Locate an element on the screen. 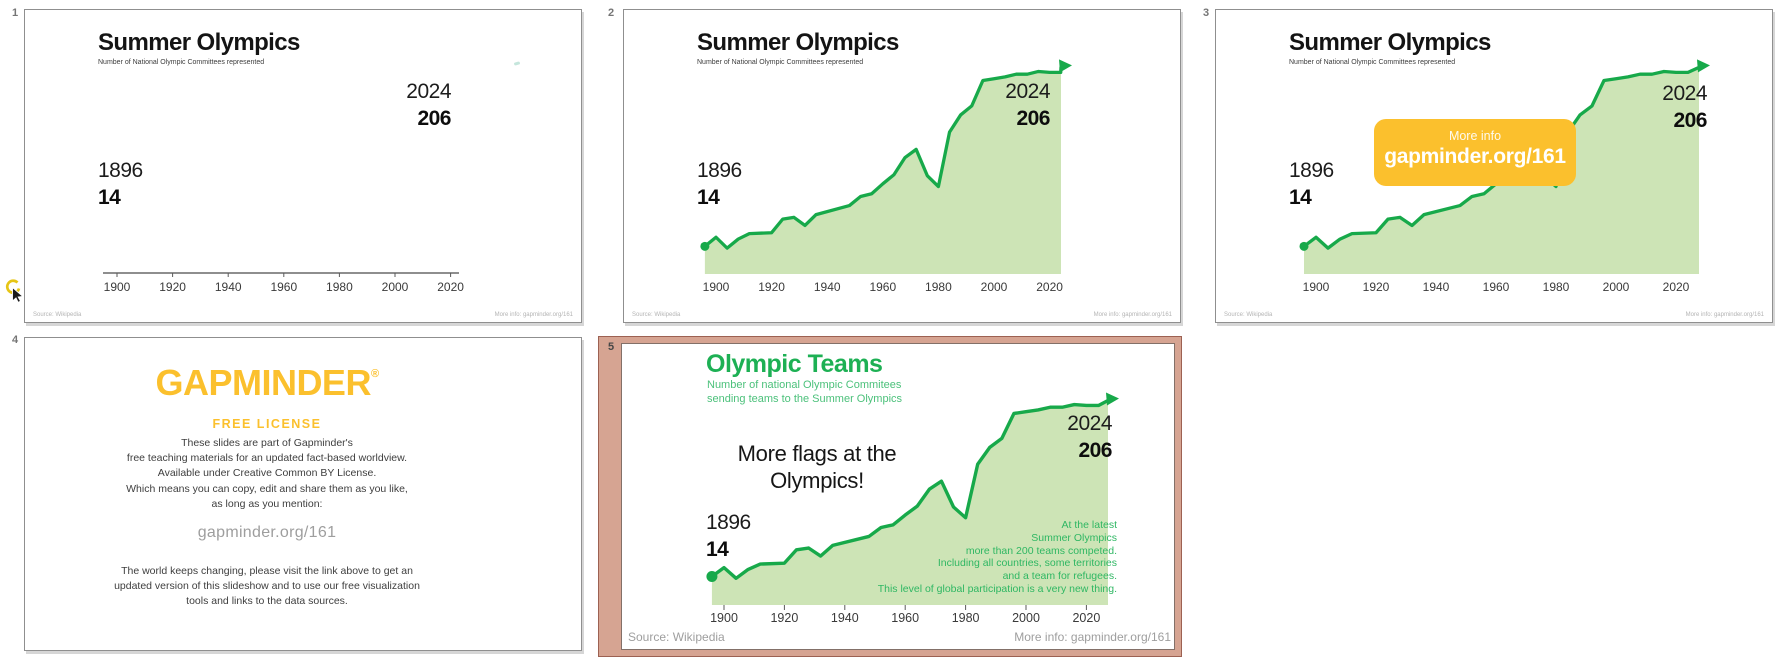 Image resolution: width=1777 pixels, height=667 pixels. subtitle-line: Number of national Olympic Commitees is located at coordinates (804, 385).